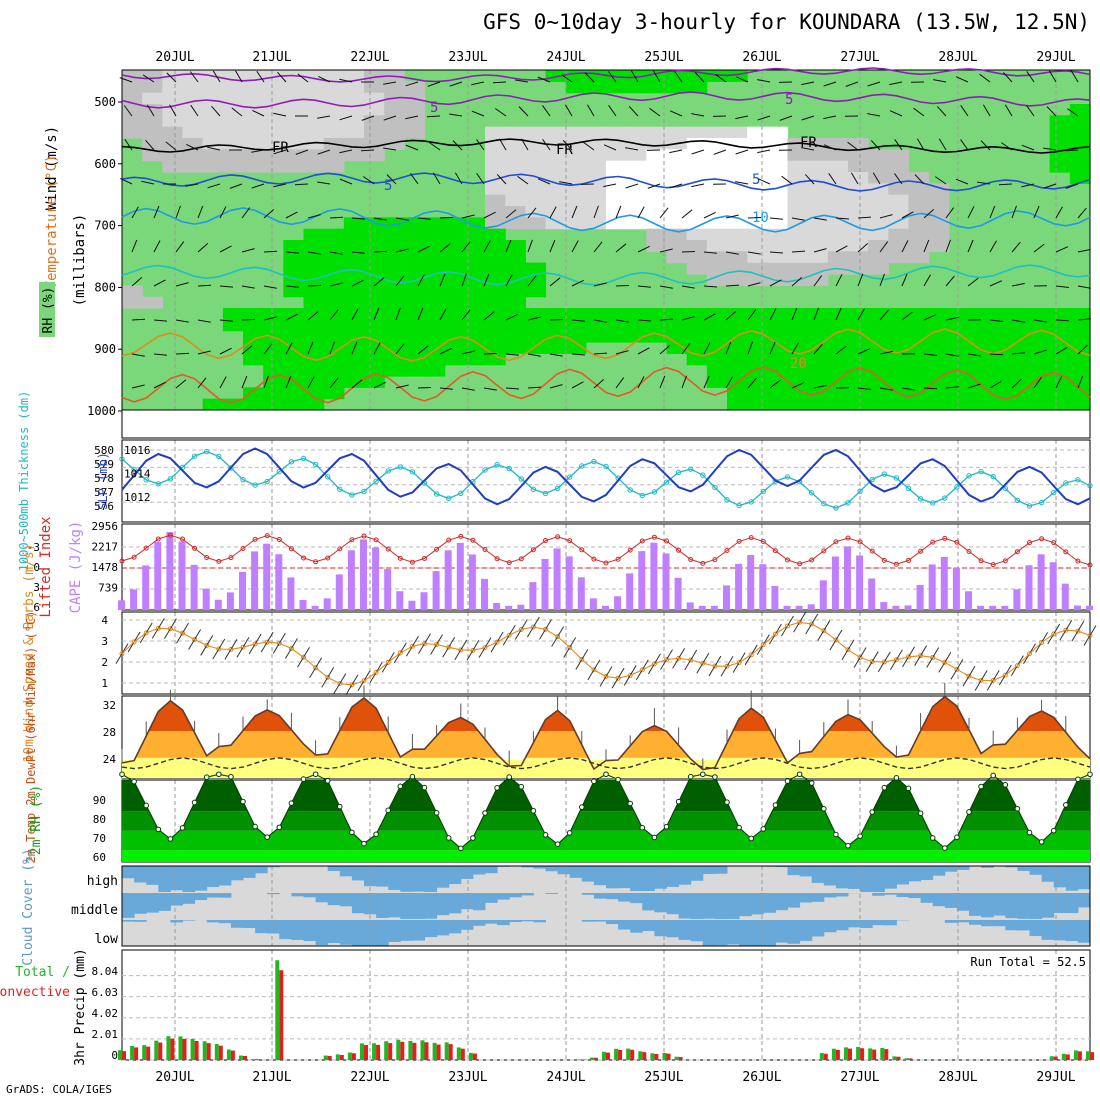 The image size is (1100, 1100). What do you see at coordinates (436, 494) in the screenshot?
I see `thickness-marker` at bounding box center [436, 494].